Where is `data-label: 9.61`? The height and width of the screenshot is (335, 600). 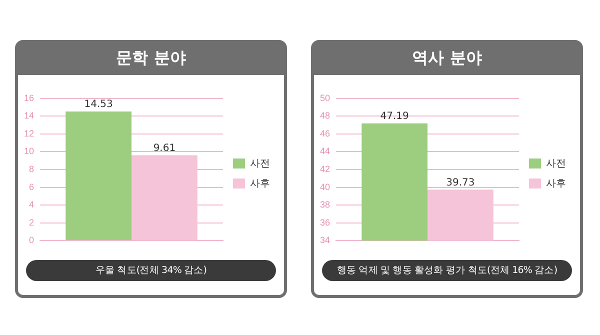 data-label: 9.61 is located at coordinates (164, 148).